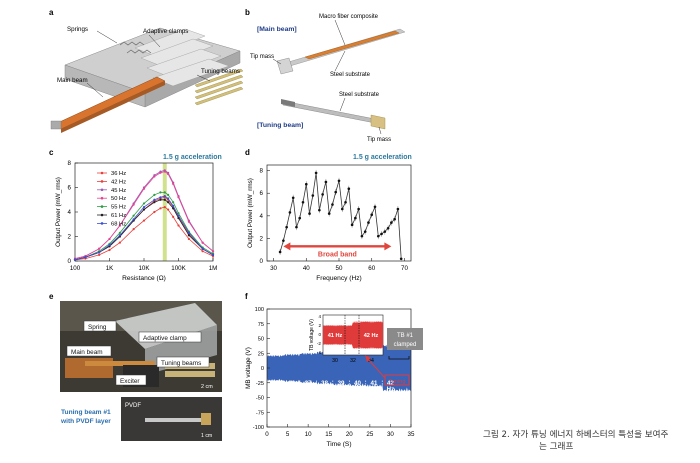  What do you see at coordinates (70, 188) in the screenshot?
I see `y-tick-label-c: 6` at bounding box center [70, 188].